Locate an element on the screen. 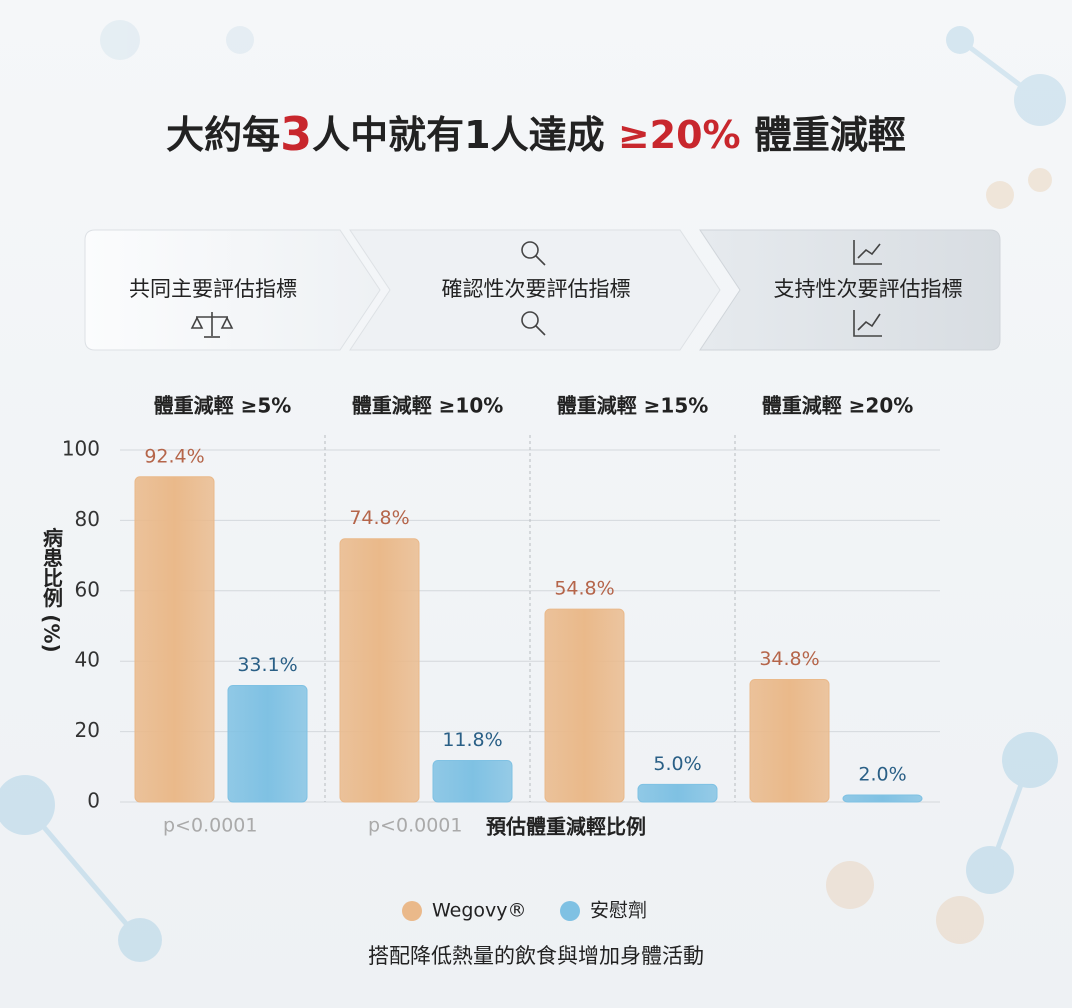 The image size is (1072, 1008). y-axis-label: 病患比例 (%) is located at coordinates (52, 589).